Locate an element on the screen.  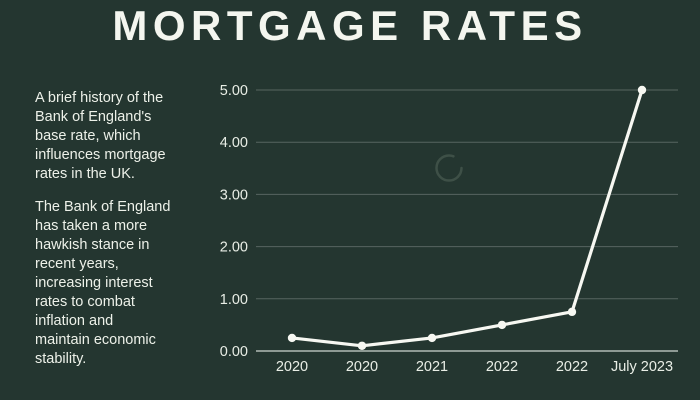
y-axis-tick-label: 1.00 is located at coordinates (234, 300).